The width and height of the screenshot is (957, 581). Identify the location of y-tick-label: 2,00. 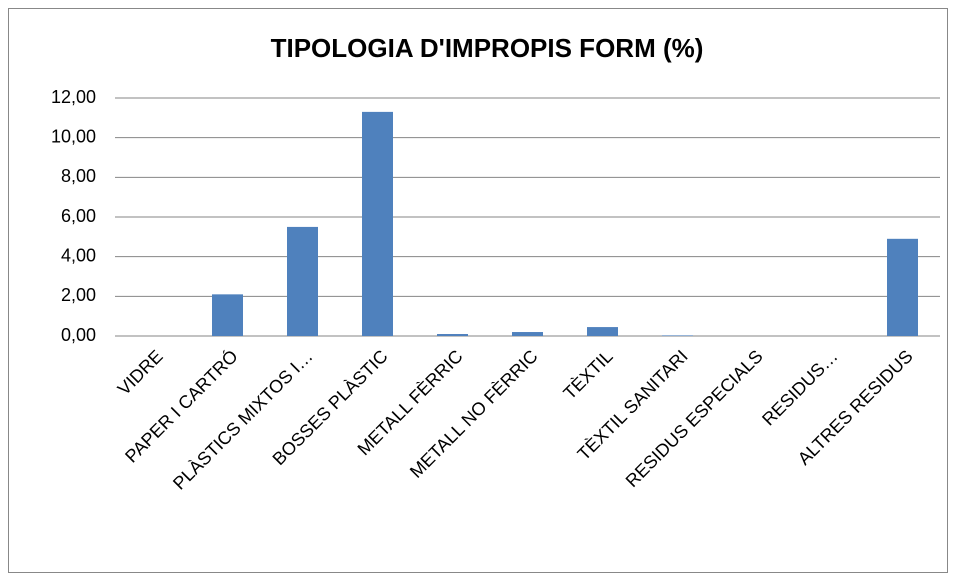
(78, 295).